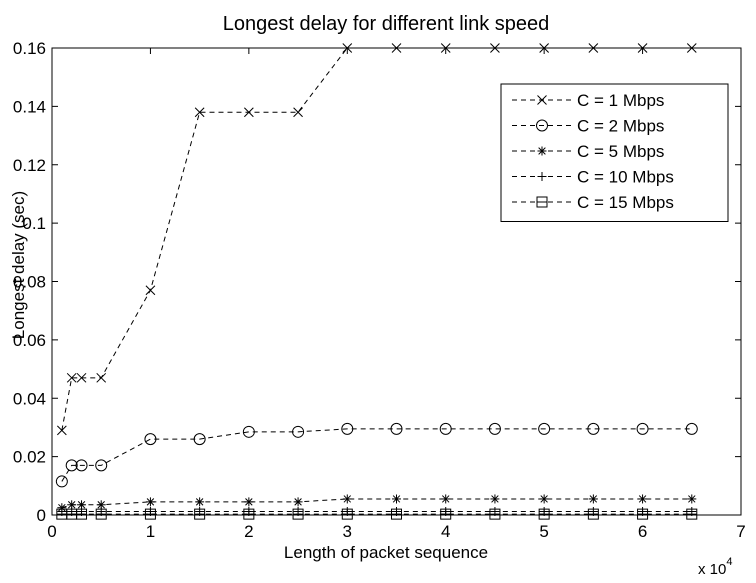  What do you see at coordinates (51, 531) in the screenshot?
I see `x-tick-label: 0` at bounding box center [51, 531].